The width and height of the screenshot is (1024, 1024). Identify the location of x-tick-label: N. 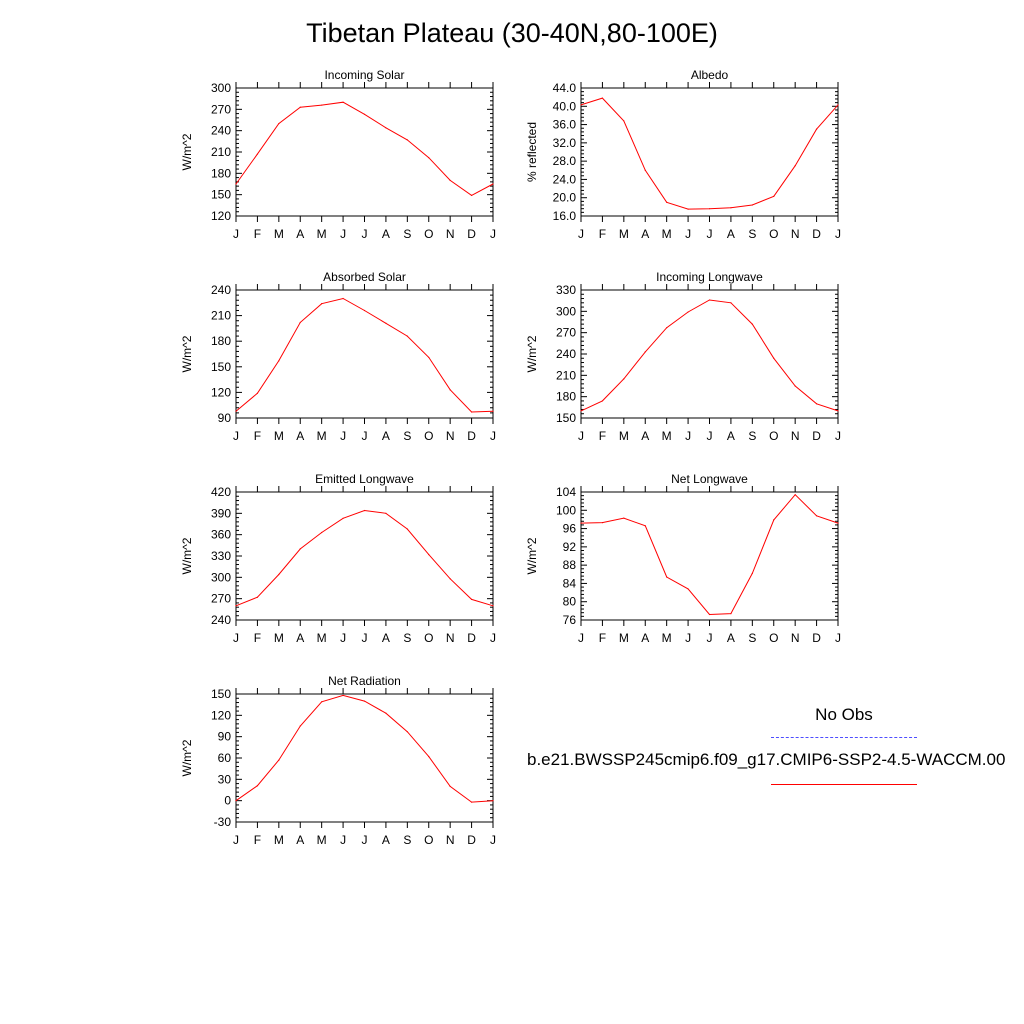
(450, 436).